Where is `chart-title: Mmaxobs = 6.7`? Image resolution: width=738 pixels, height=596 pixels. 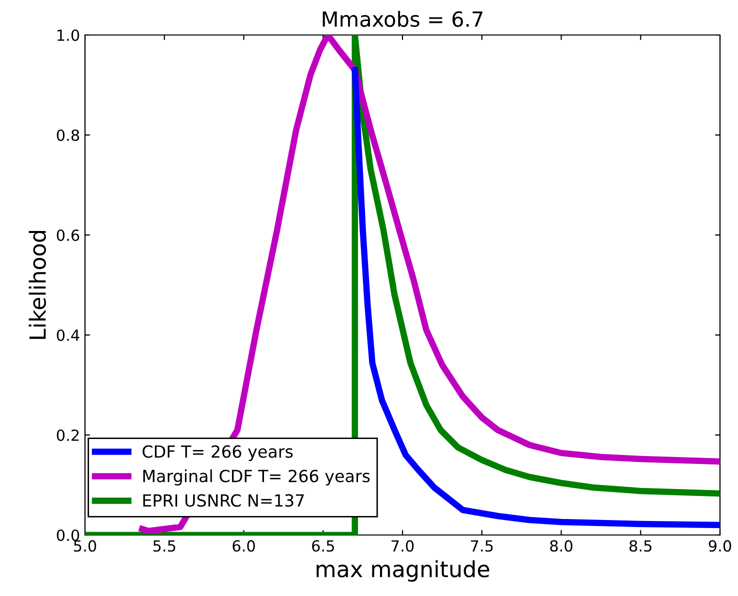 chart-title: Mmaxobs = 6.7 is located at coordinates (402, 18).